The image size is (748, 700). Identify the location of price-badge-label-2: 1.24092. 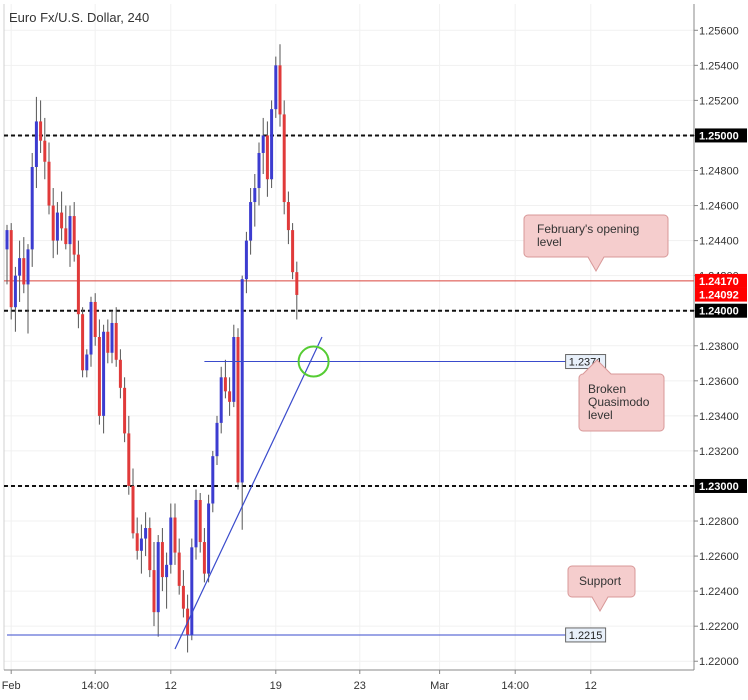
(719, 296).